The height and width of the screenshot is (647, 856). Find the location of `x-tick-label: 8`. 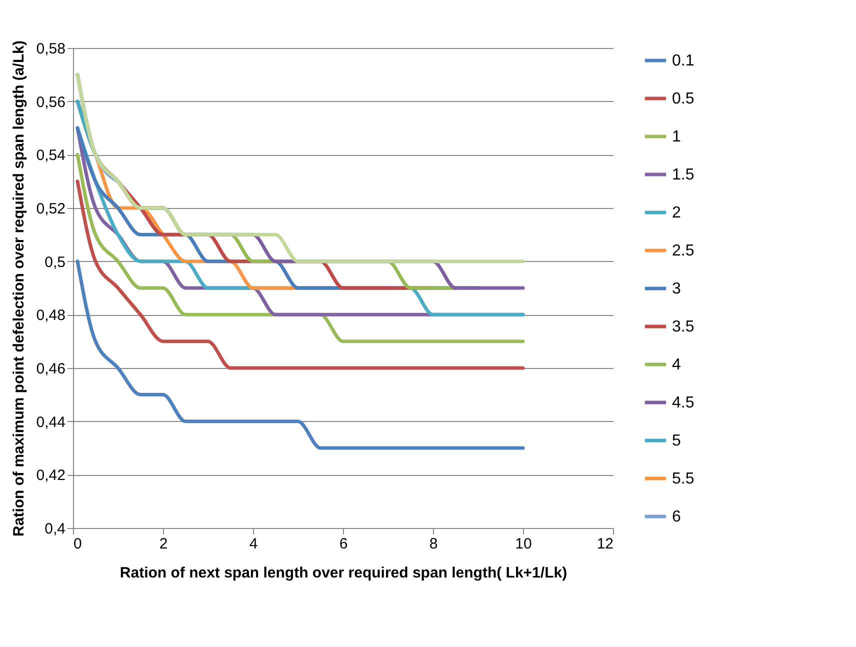

x-tick-label: 8 is located at coordinates (433, 544).